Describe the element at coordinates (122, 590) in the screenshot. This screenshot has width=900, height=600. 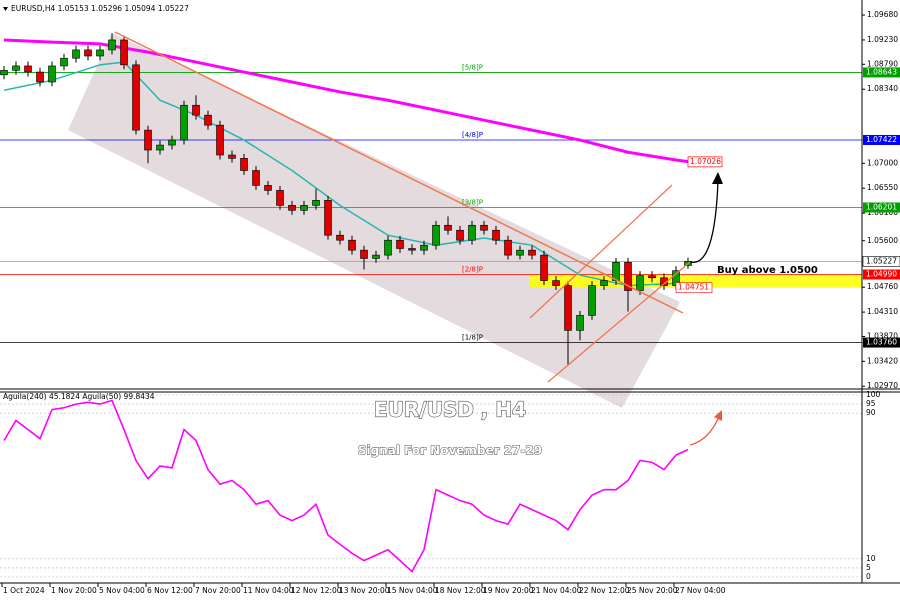
I see `x-tick-label: 5 Nov 04:00` at that location.